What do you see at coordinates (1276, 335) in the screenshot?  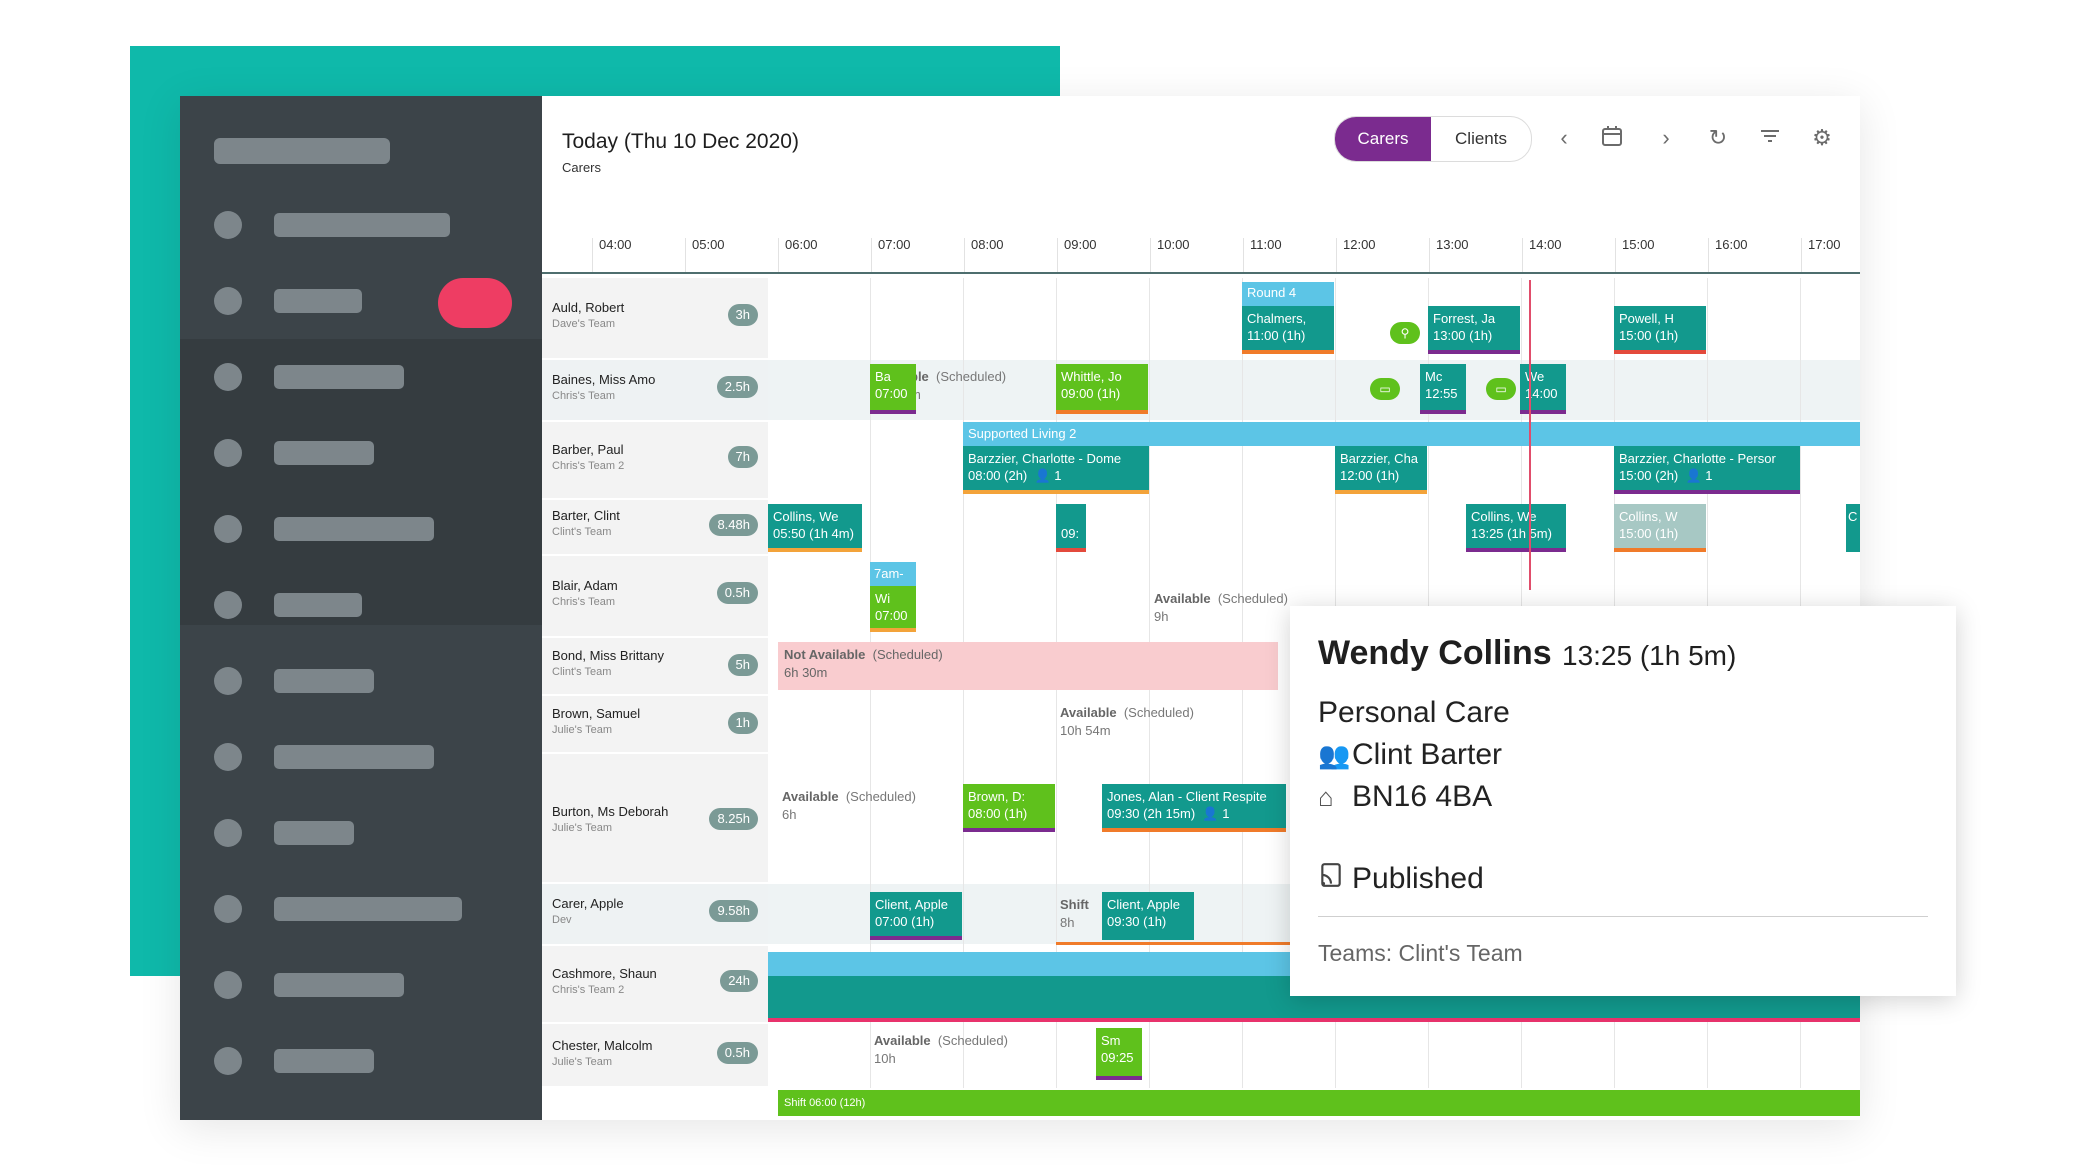 I see `visit-time: 11:00 (1h)` at bounding box center [1276, 335].